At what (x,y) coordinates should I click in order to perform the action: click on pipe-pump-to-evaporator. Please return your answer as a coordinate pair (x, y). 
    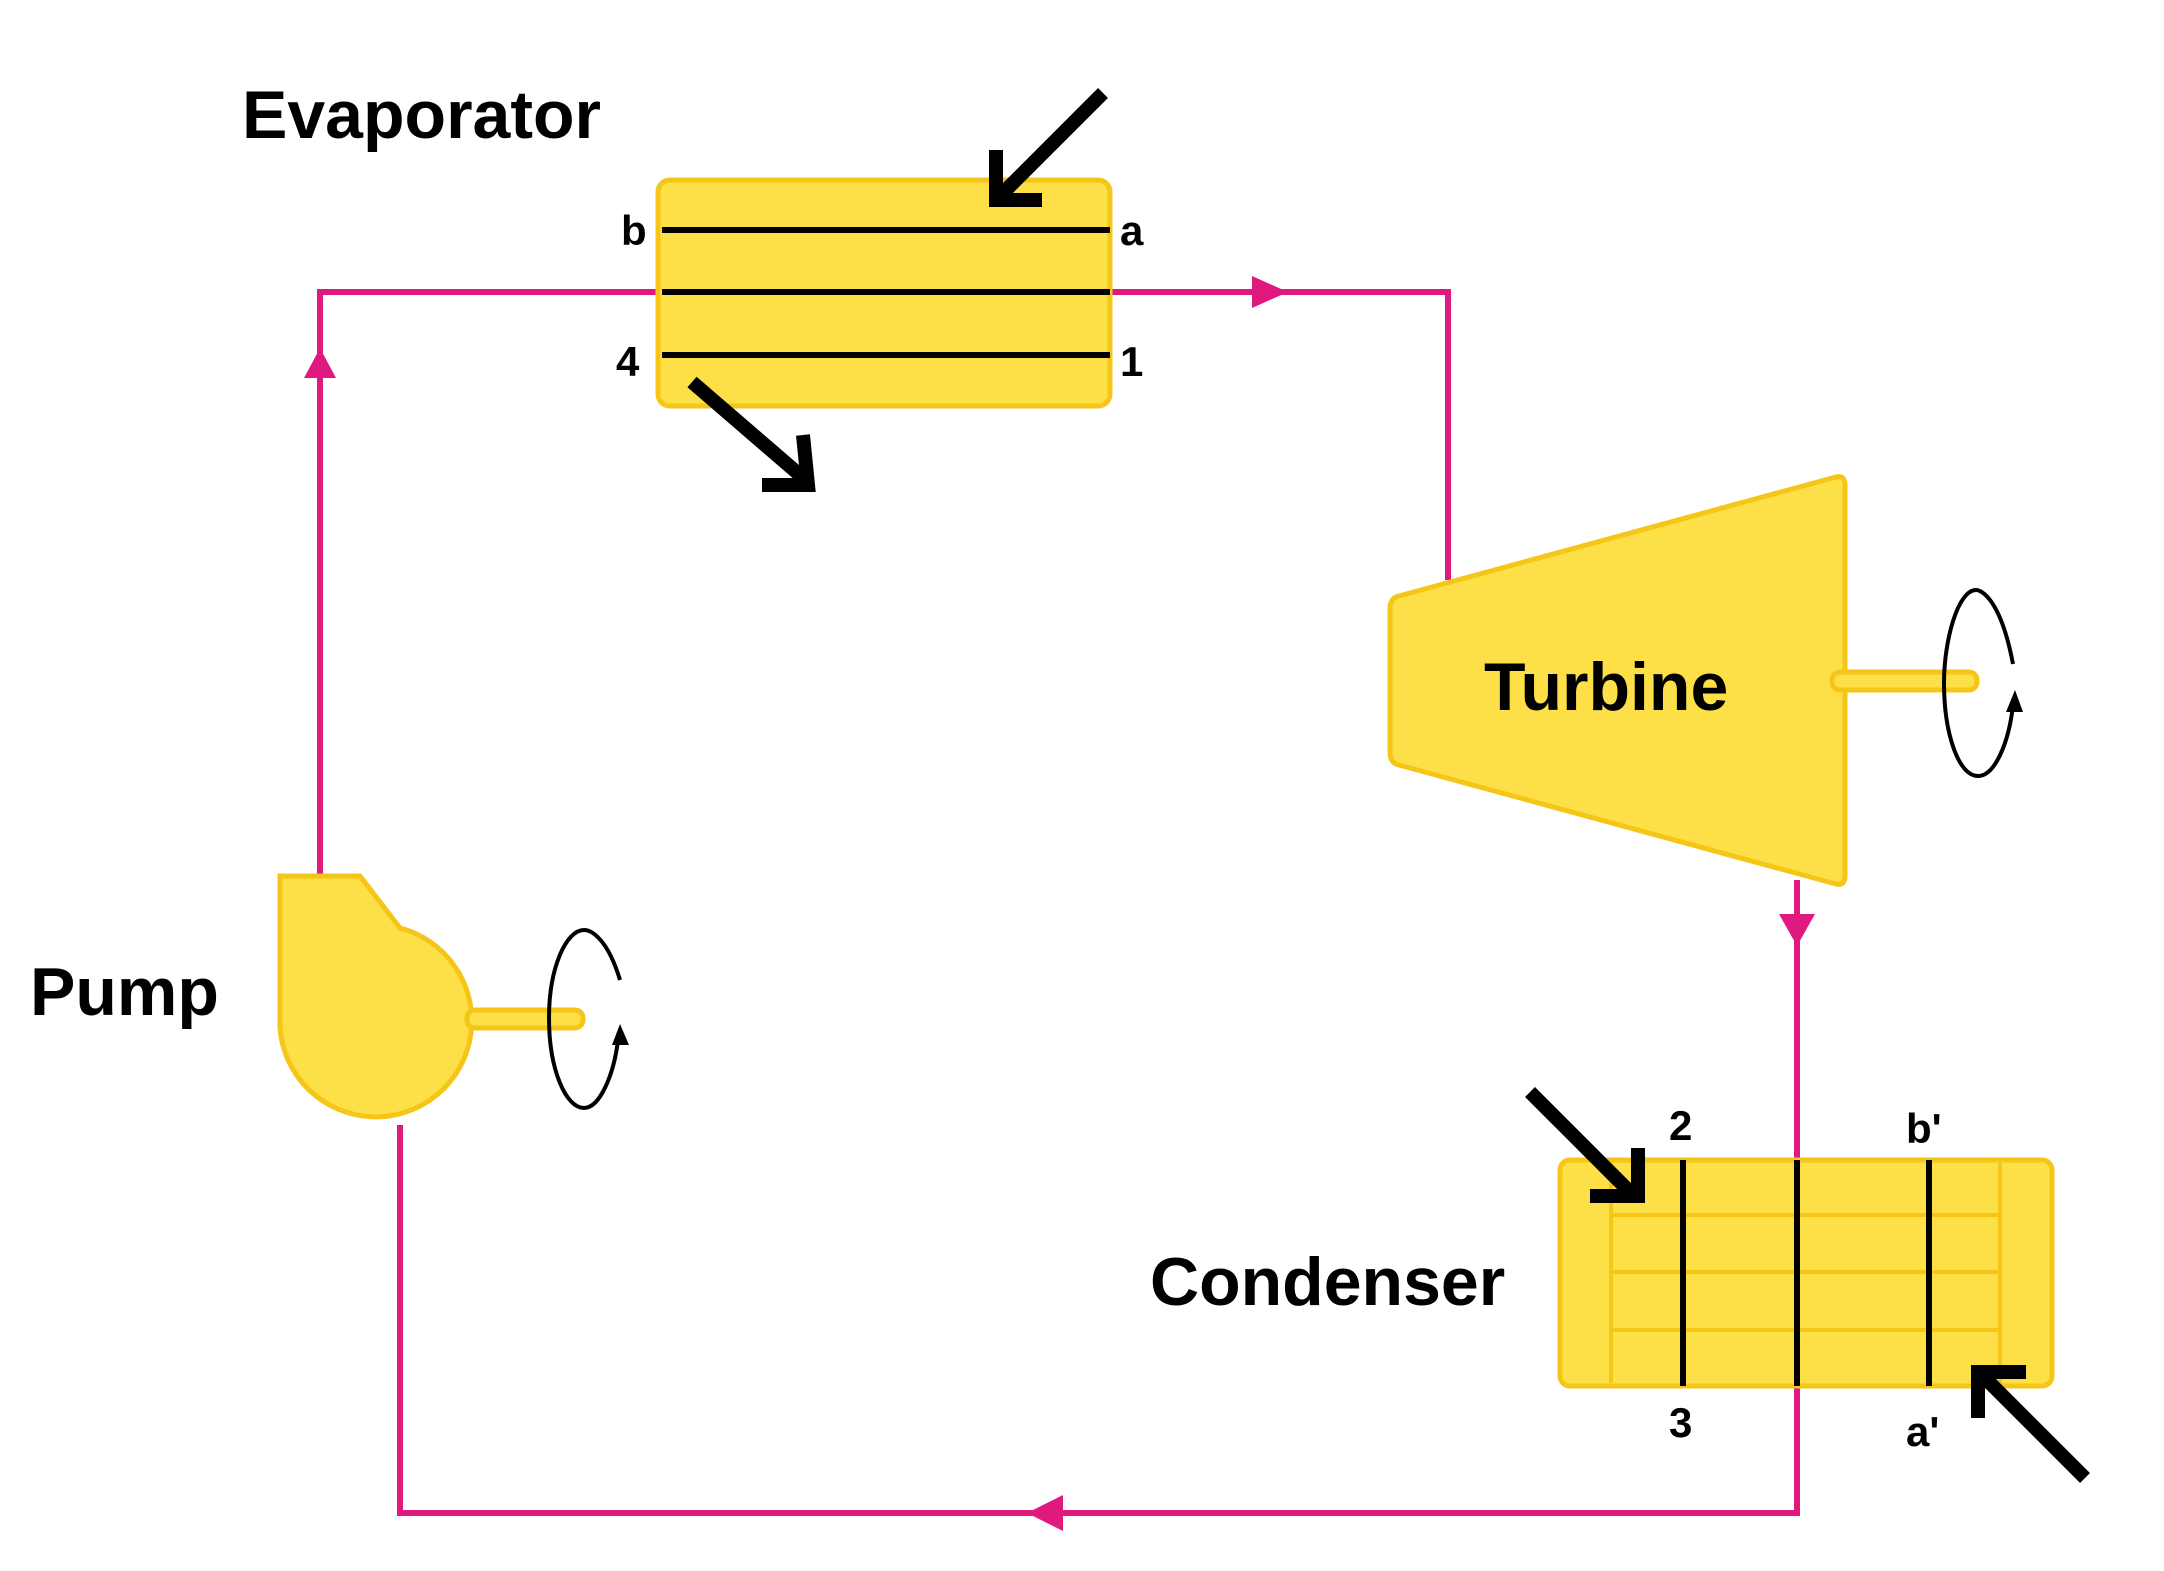
    Looking at the image, I should click on (487, 584).